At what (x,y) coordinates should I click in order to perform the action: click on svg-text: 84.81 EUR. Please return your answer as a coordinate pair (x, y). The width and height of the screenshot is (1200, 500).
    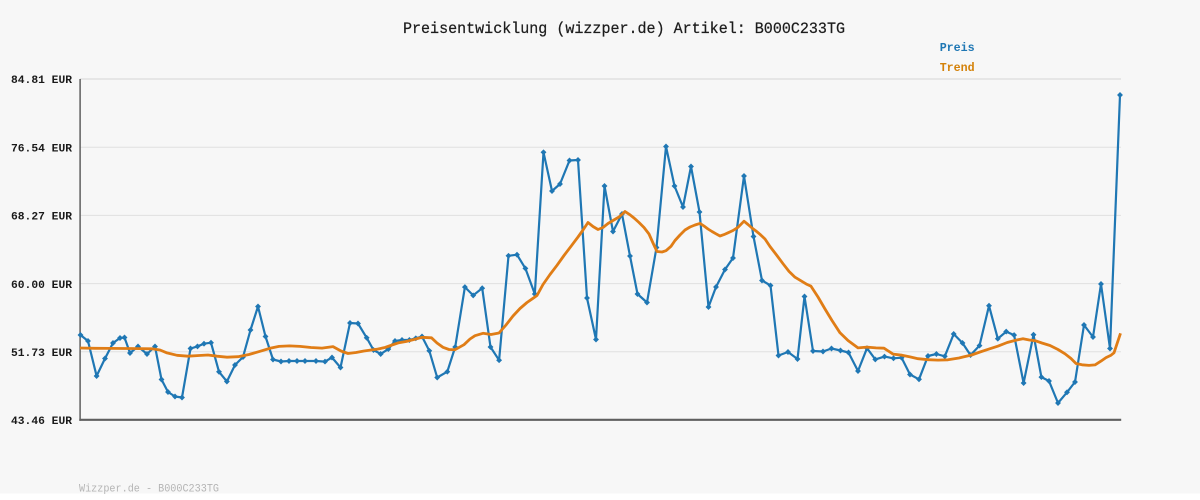
    Looking at the image, I should click on (41, 81).